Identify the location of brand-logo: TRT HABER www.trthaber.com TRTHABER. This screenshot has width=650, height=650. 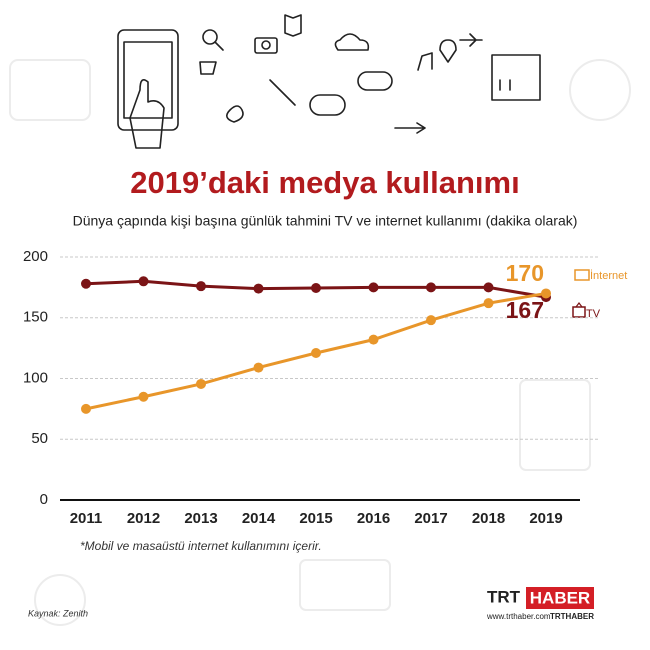
(540, 604).